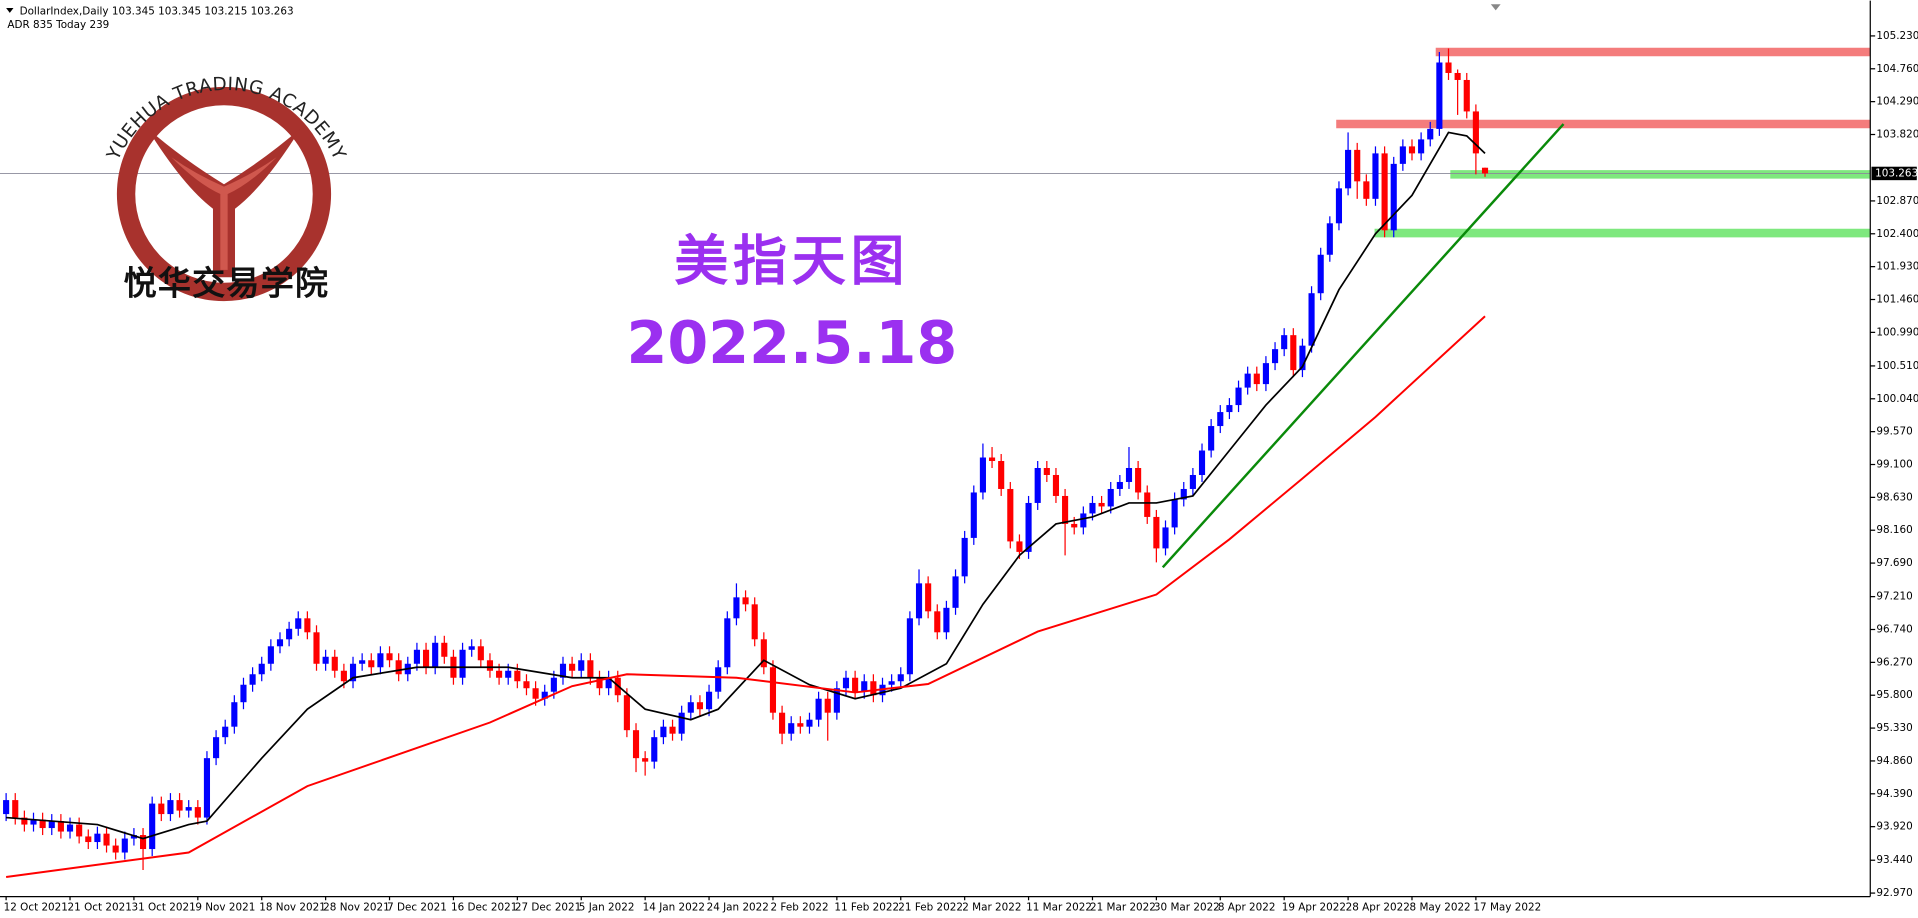 The width and height of the screenshot is (1918, 918). I want to click on x-tick-label: 2 Mar 2022, so click(991, 908).